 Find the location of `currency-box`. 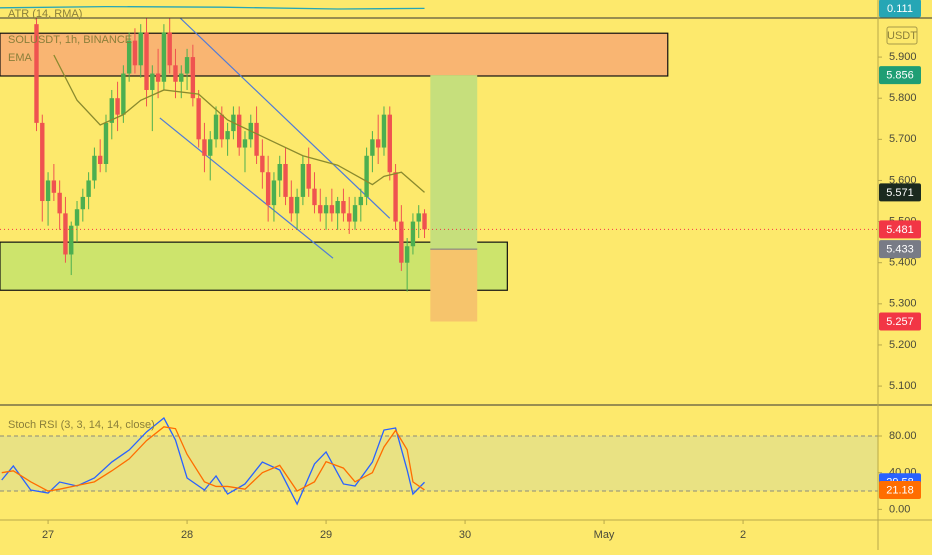

currency-box is located at coordinates (902, 35).